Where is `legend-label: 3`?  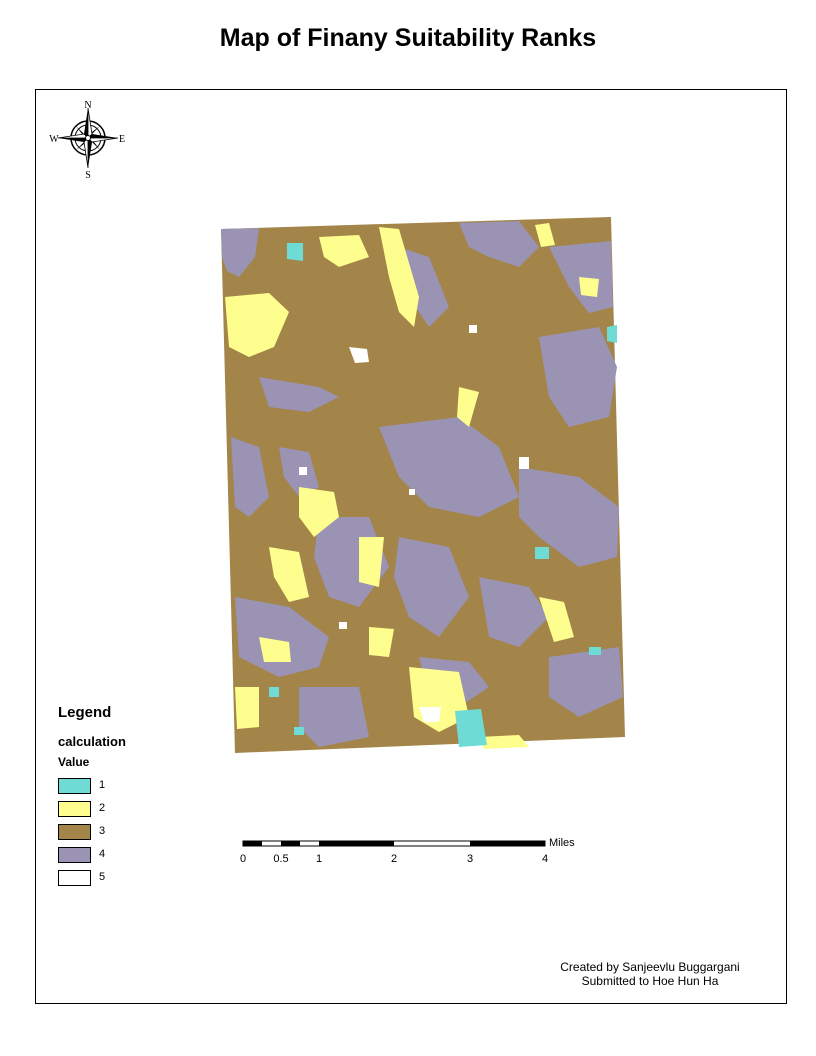
legend-label: 3 is located at coordinates (102, 831).